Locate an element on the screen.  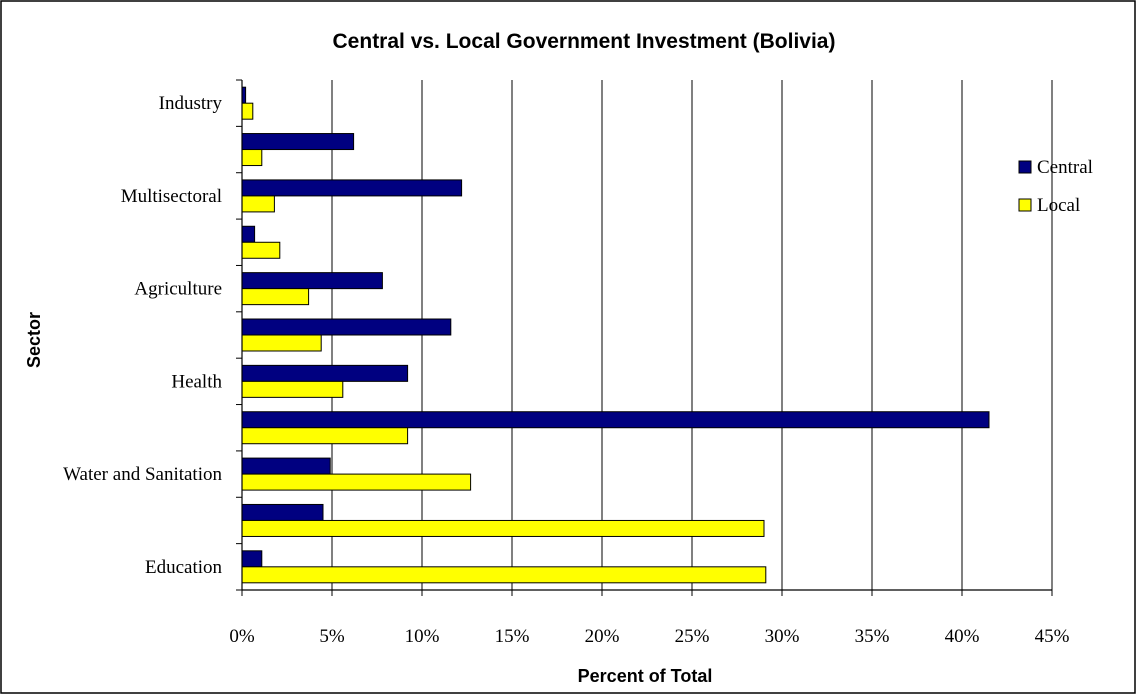
x-tick-label: 0% is located at coordinates (242, 636).